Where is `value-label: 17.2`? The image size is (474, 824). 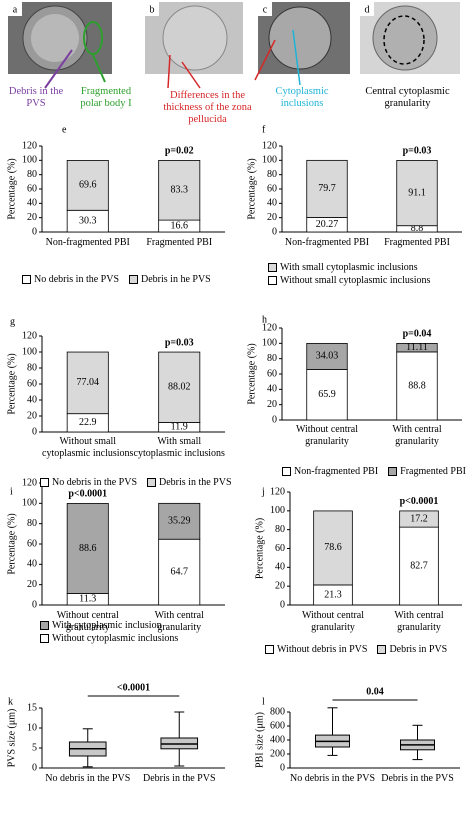
value-label: 17.2 is located at coordinates (419, 518).